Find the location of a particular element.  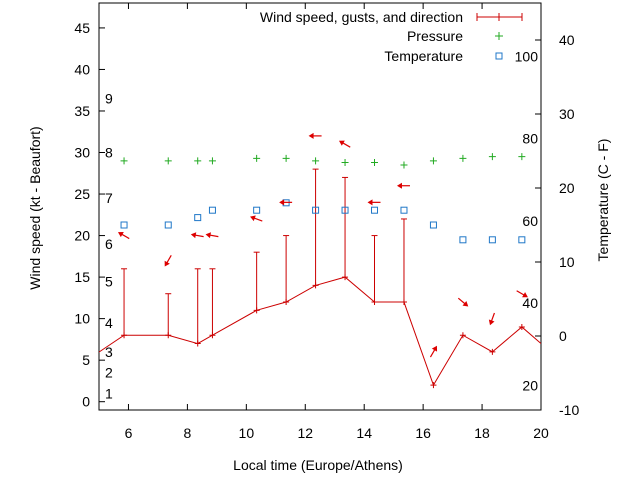

y-left-tick-label: 10 is located at coordinates (82, 319).